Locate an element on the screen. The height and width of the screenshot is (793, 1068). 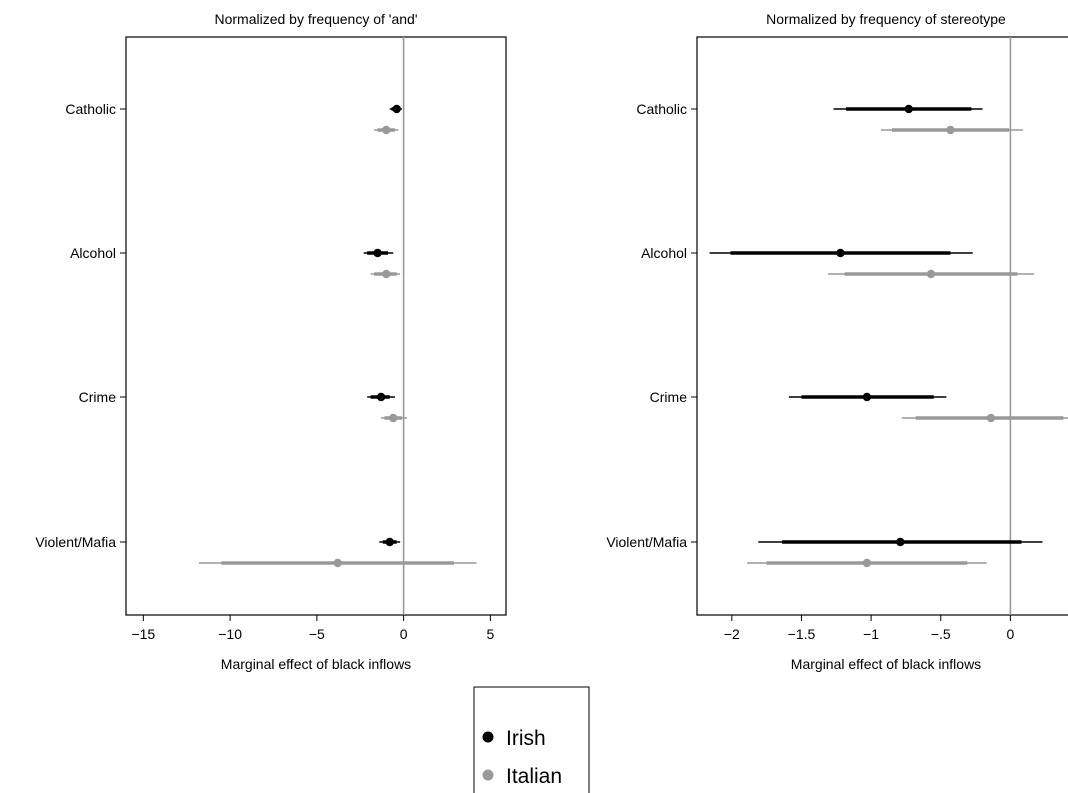
p1-italian-point-alcohol is located at coordinates (386, 274).